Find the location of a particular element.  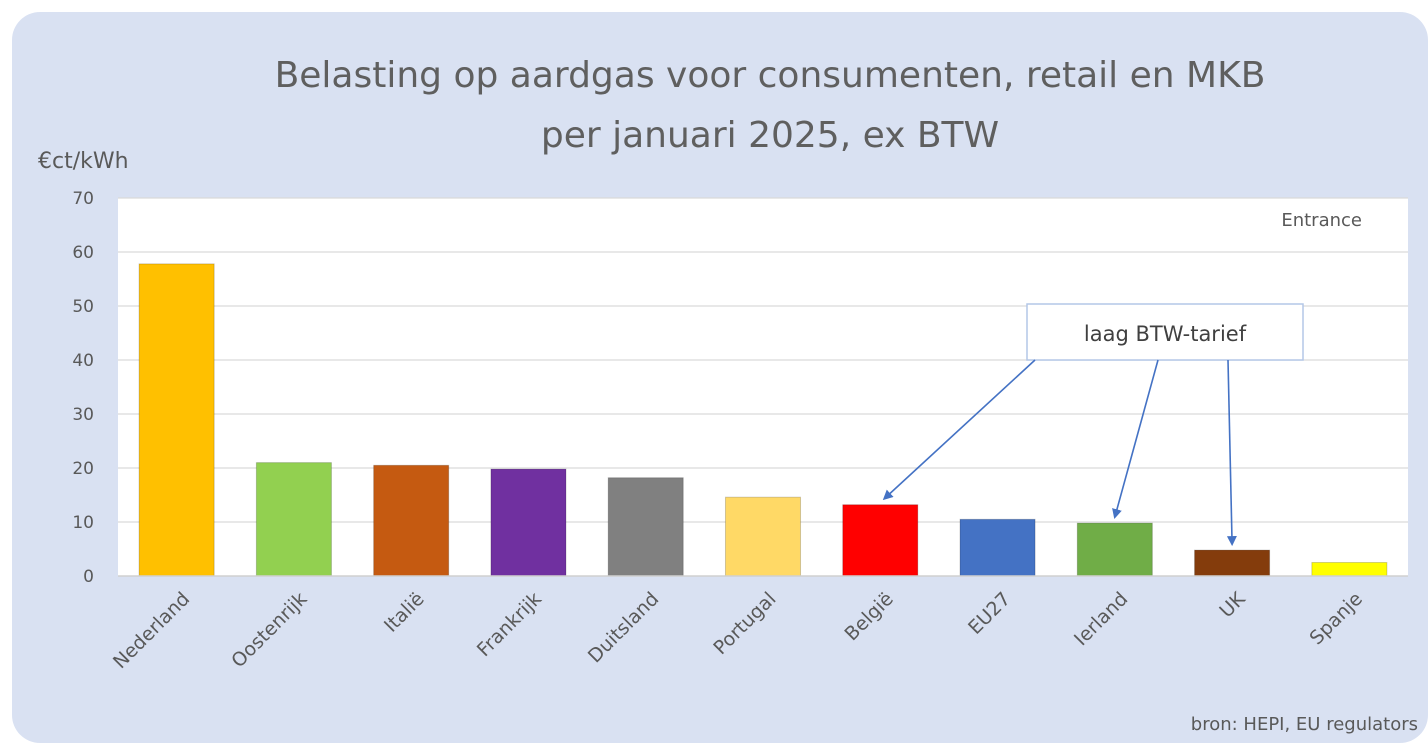

x-tick-label: Oostenrijk is located at coordinates (269, 630).